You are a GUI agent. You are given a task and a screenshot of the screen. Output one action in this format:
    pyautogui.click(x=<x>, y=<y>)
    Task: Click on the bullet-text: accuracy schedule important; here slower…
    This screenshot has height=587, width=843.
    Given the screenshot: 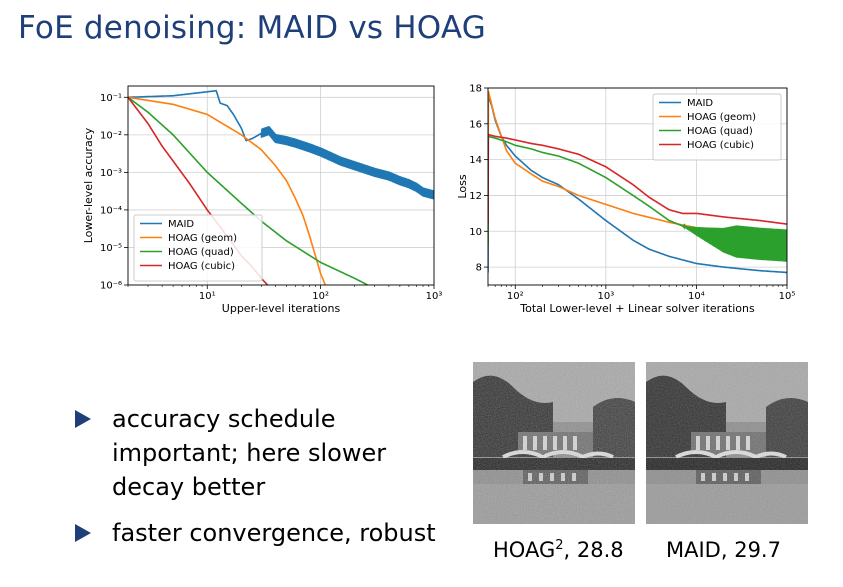 What is the action you would take?
    pyautogui.click(x=249, y=453)
    